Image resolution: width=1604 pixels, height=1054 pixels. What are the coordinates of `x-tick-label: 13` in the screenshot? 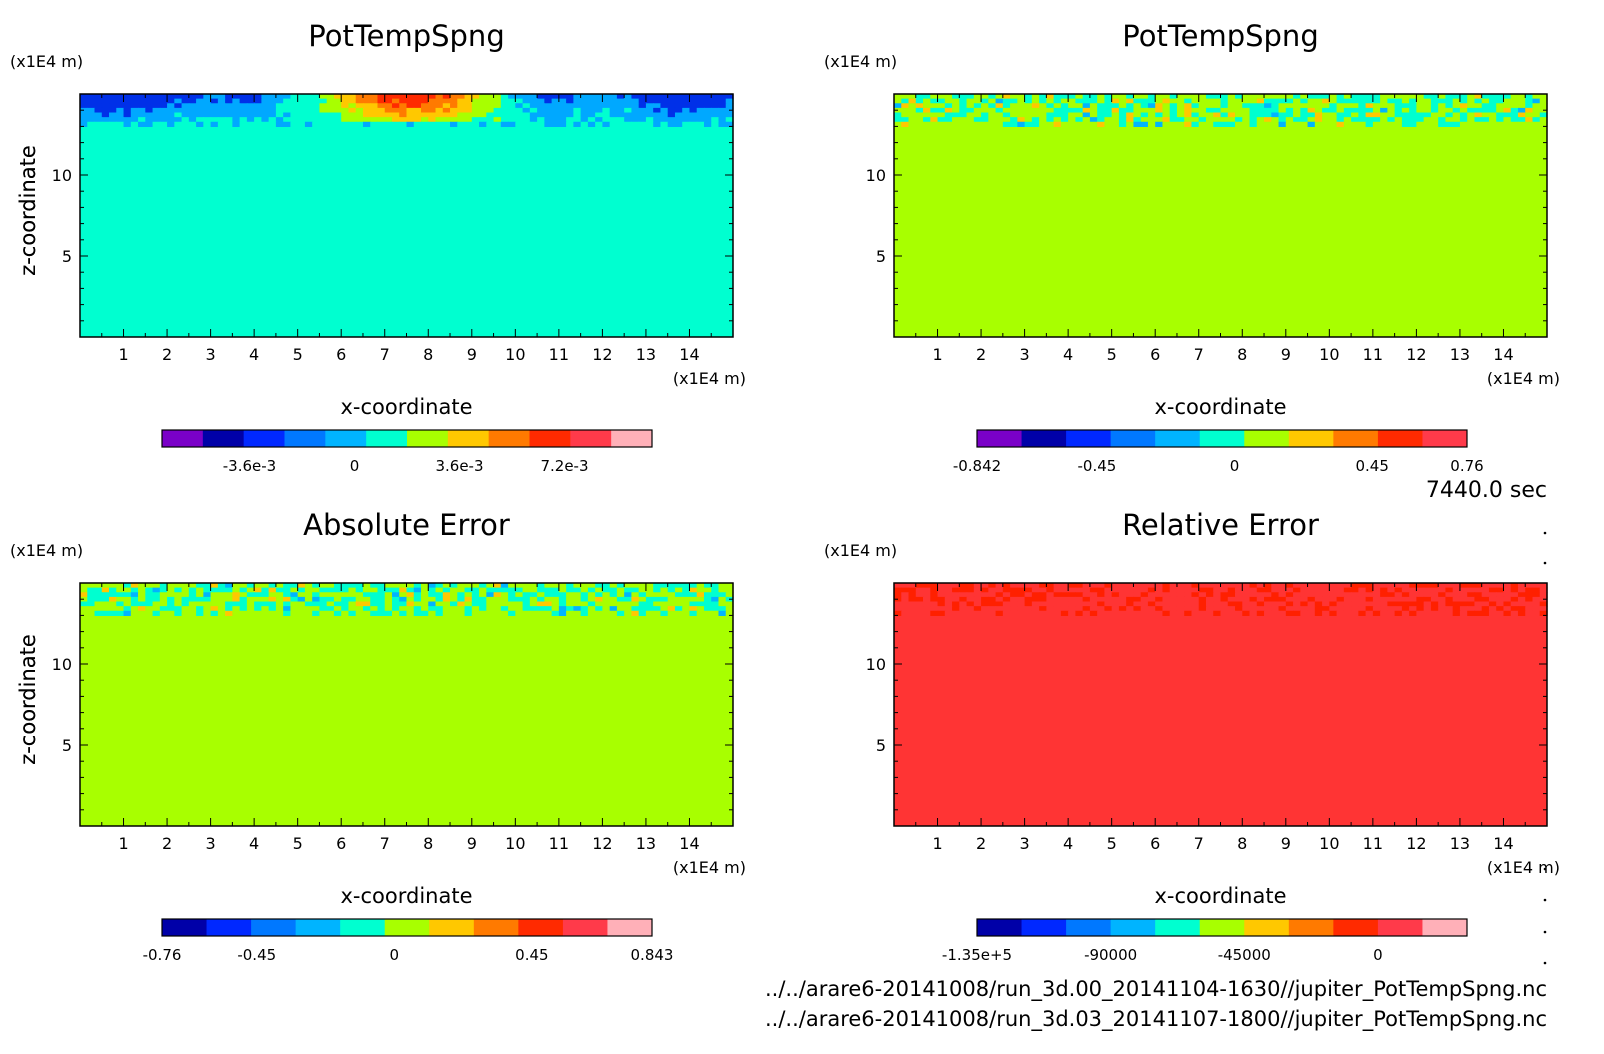 It's located at (1460, 843).